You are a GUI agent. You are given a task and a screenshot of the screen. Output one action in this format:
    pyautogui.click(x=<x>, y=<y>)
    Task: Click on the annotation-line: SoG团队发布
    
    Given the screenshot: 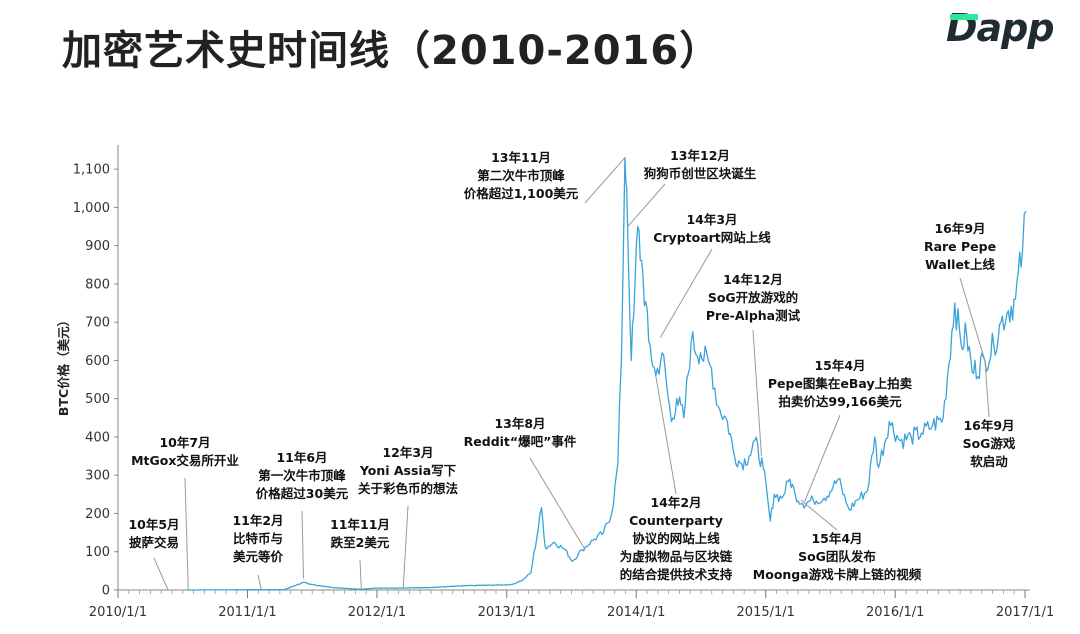 What is the action you would take?
    pyautogui.click(x=837, y=556)
    